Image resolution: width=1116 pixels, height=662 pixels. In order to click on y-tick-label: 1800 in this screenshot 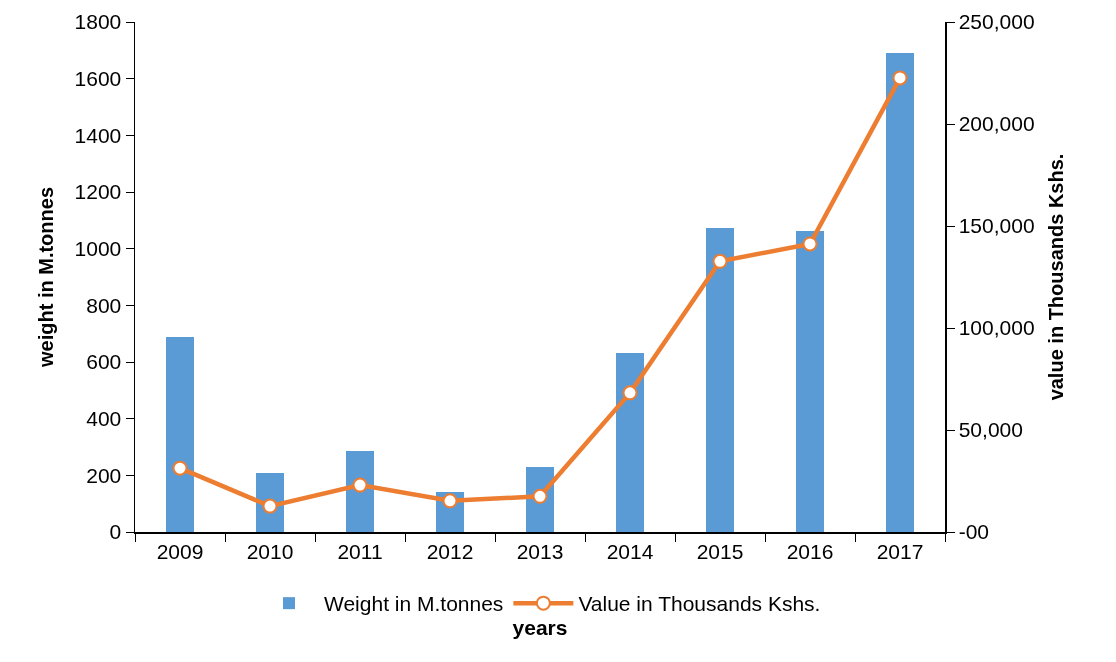, I will do `click(98, 22)`.